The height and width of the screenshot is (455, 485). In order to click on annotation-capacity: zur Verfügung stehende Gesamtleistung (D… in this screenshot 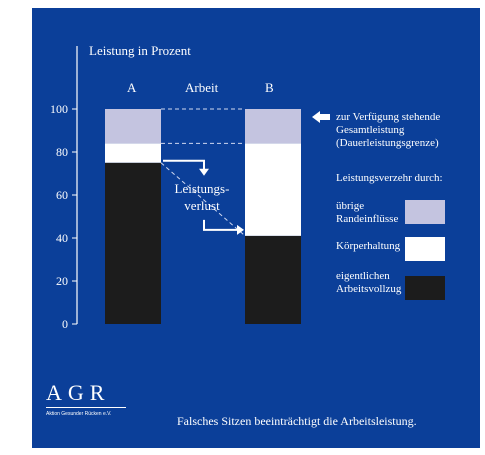, I will do `click(388, 130)`.